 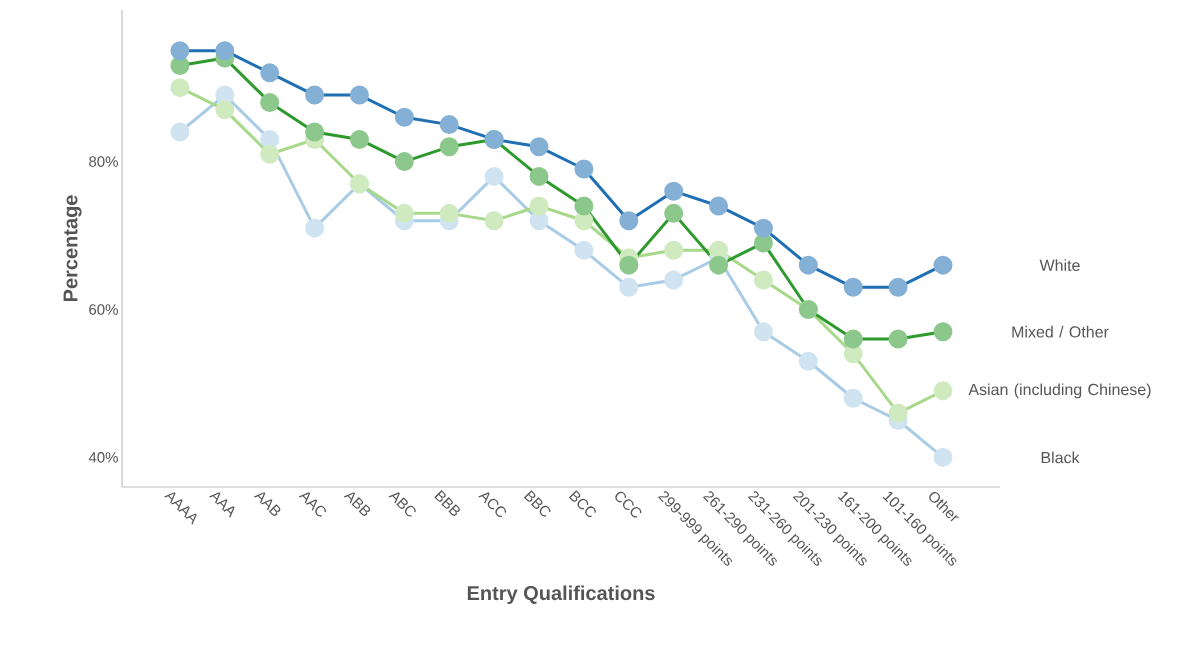 What do you see at coordinates (1060, 457) in the screenshot?
I see `text: Black` at bounding box center [1060, 457].